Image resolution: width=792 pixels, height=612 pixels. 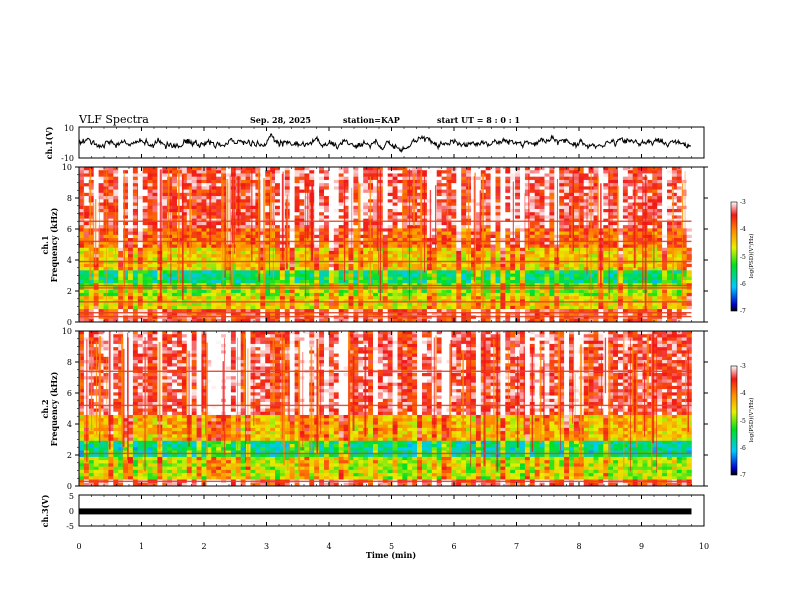 I want to click on ch1-waveform-panel: 10 -10 ch.1(V), so click(x=374, y=143).